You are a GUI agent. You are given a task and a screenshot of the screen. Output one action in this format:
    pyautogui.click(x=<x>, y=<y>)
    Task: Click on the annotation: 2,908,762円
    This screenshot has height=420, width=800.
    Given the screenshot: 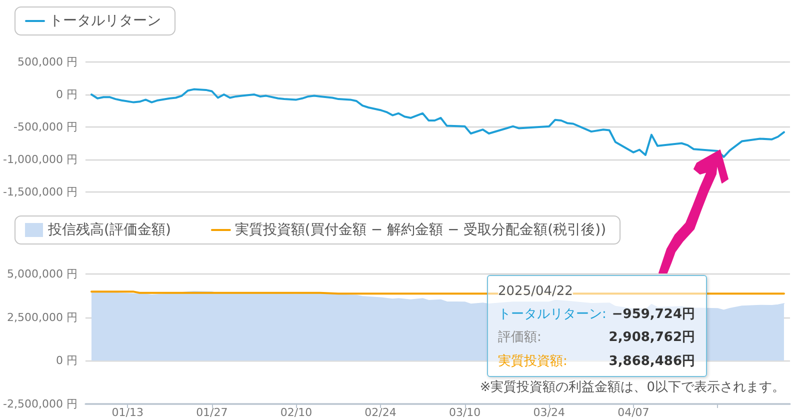 What is the action you would take?
    pyautogui.click(x=651, y=337)
    